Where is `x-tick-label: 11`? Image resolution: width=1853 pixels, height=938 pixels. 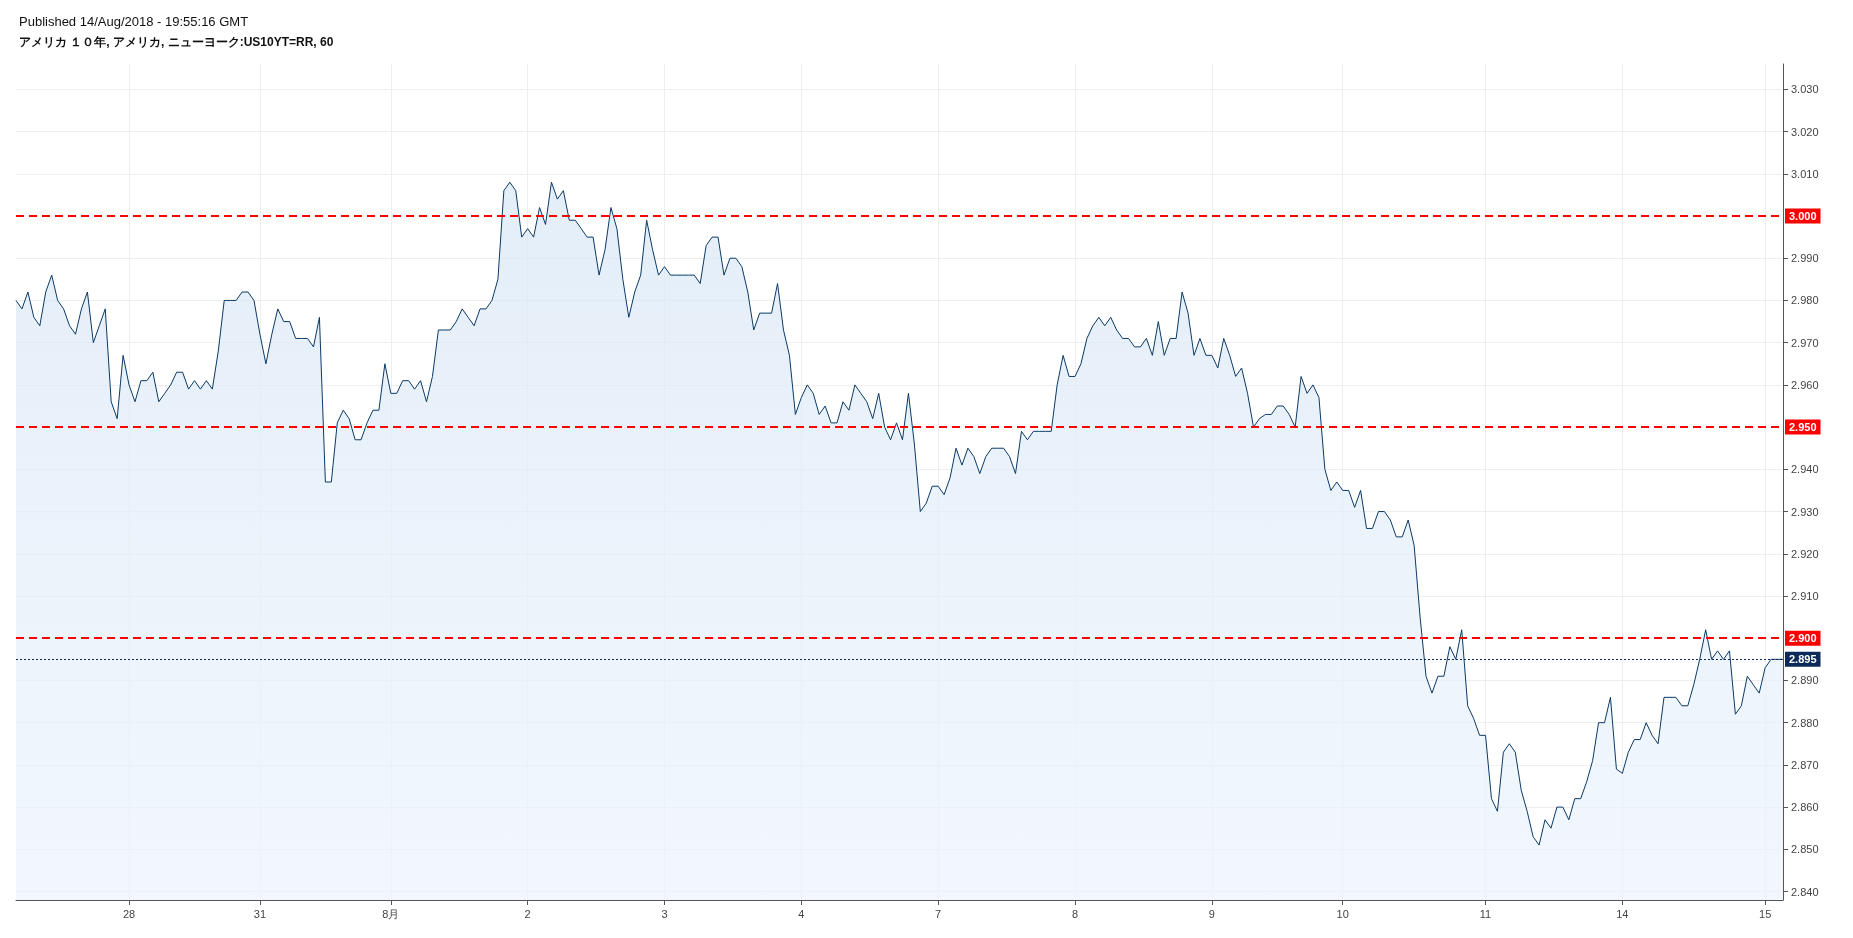 x-tick-label: 11 is located at coordinates (1485, 913).